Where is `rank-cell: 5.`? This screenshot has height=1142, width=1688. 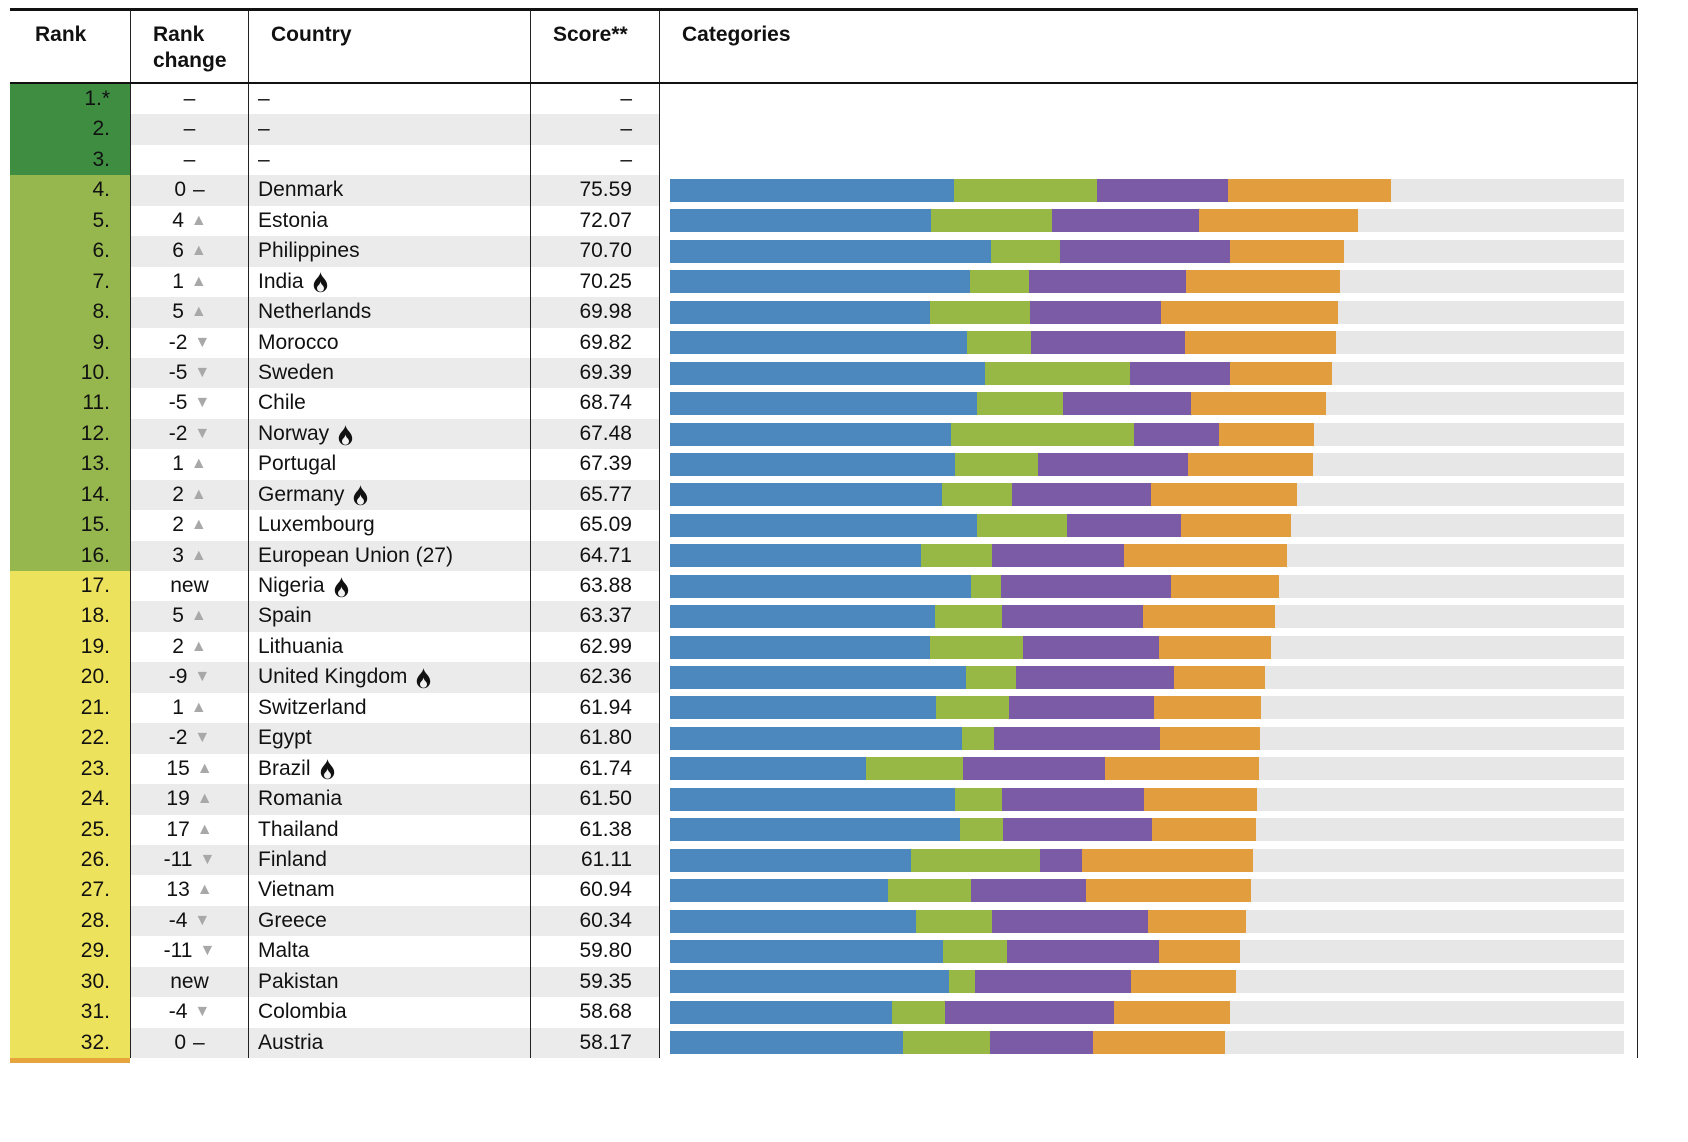 rank-cell: 5. is located at coordinates (70, 221).